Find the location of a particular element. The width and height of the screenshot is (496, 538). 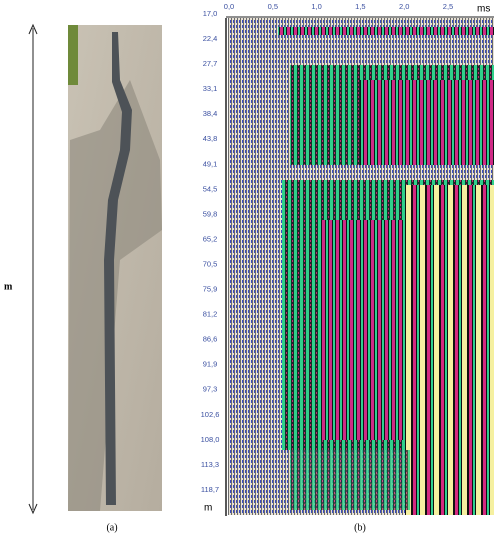

depth-tick-label: 65,2 is located at coordinates (210, 238).